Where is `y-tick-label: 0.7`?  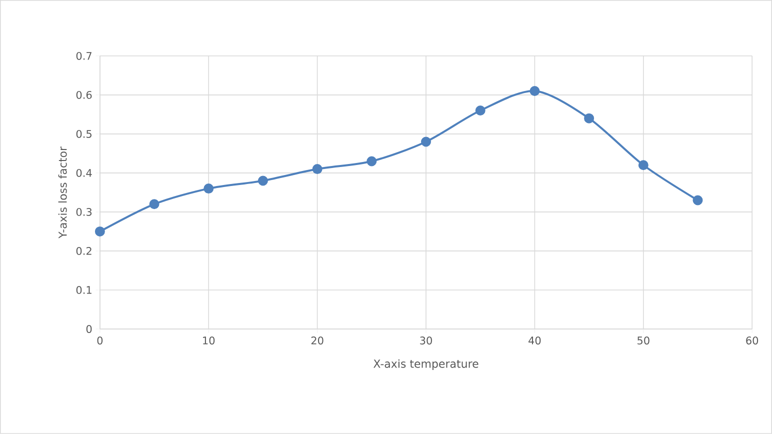 y-tick-label: 0.7 is located at coordinates (84, 56).